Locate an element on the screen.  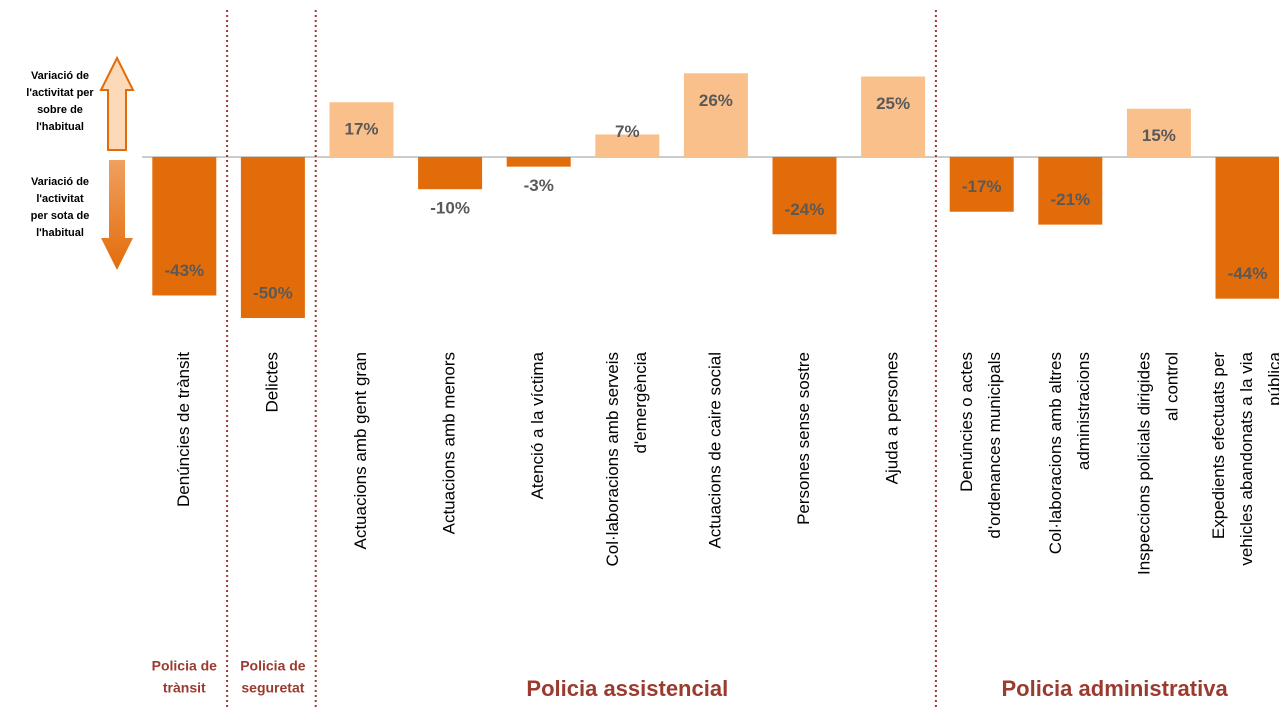
category-label: d'ordenances municipals is located at coordinates (994, 445).